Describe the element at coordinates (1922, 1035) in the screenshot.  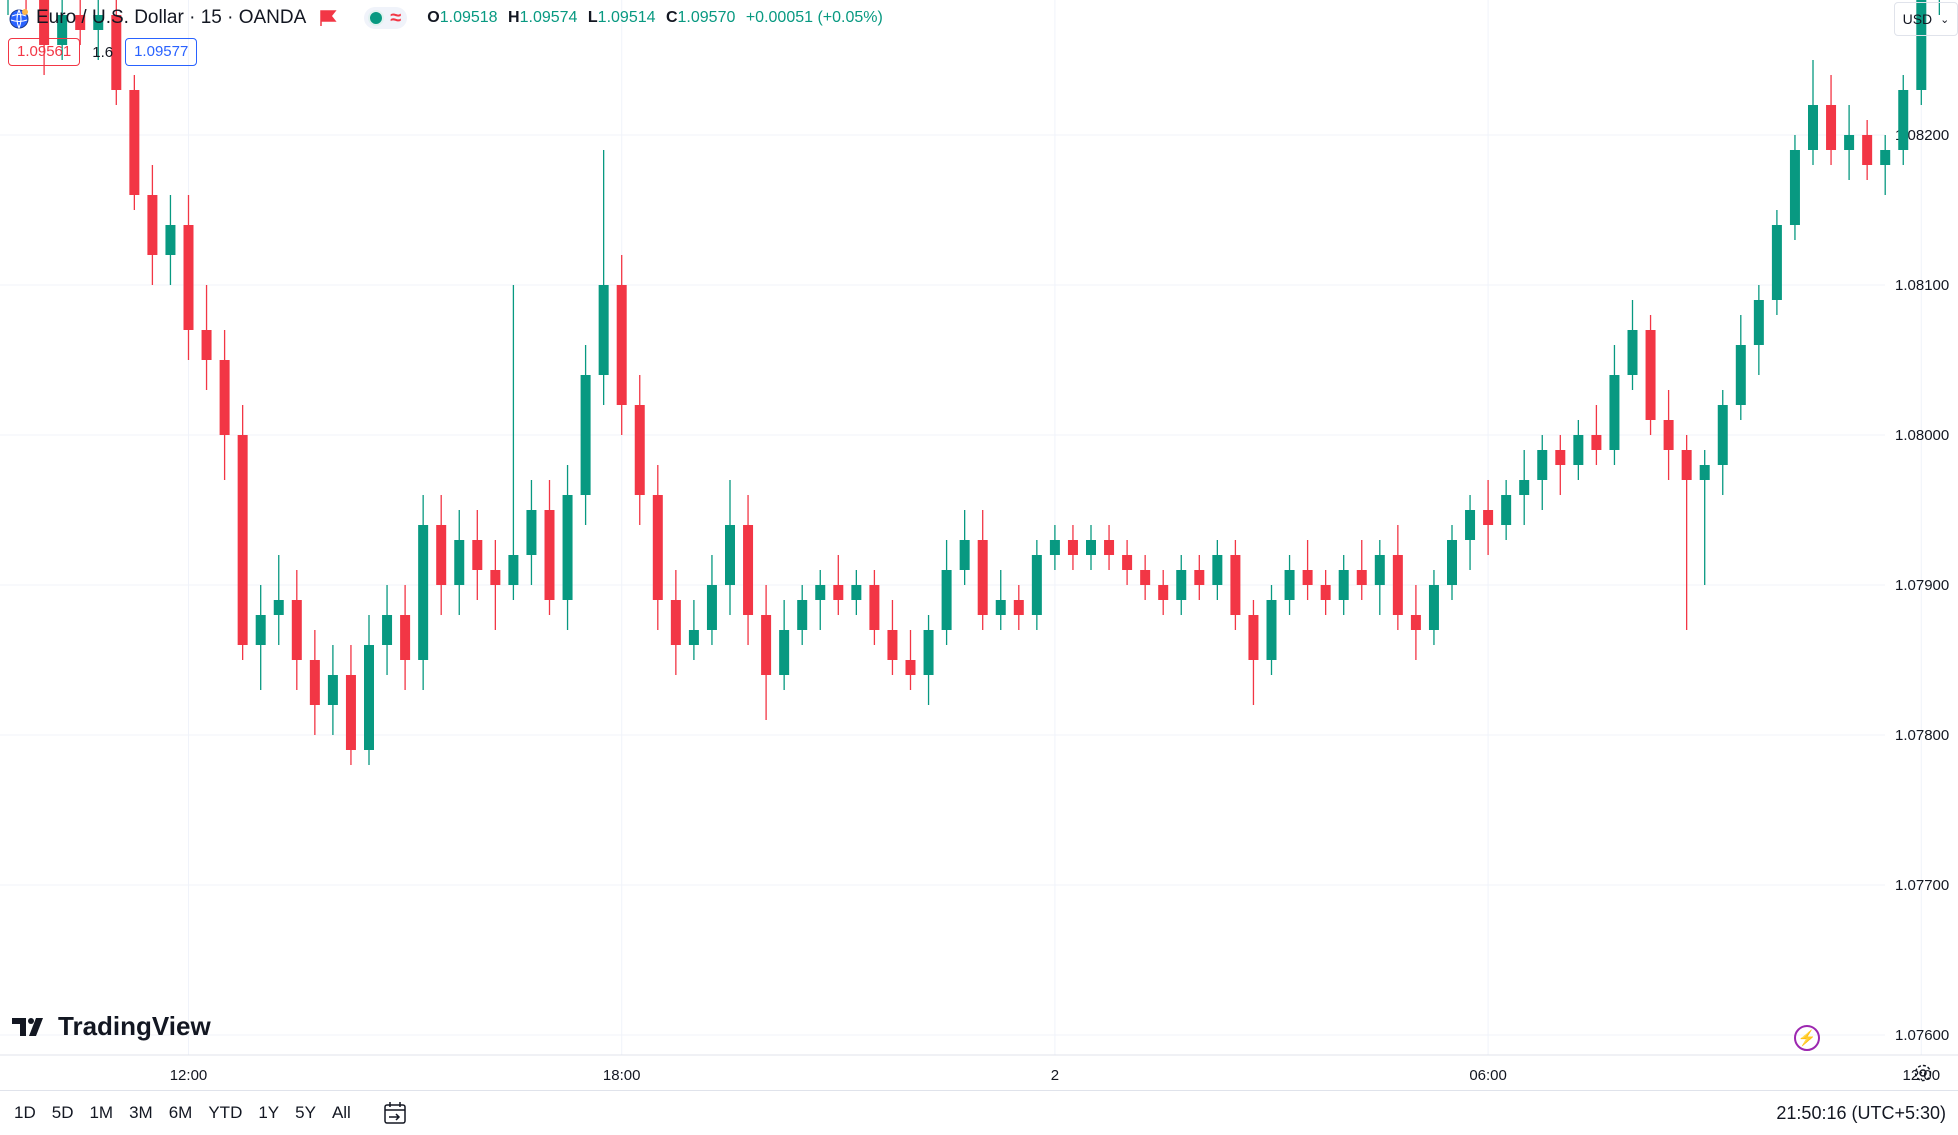
I see `y-tick-label: 1.07600` at that location.